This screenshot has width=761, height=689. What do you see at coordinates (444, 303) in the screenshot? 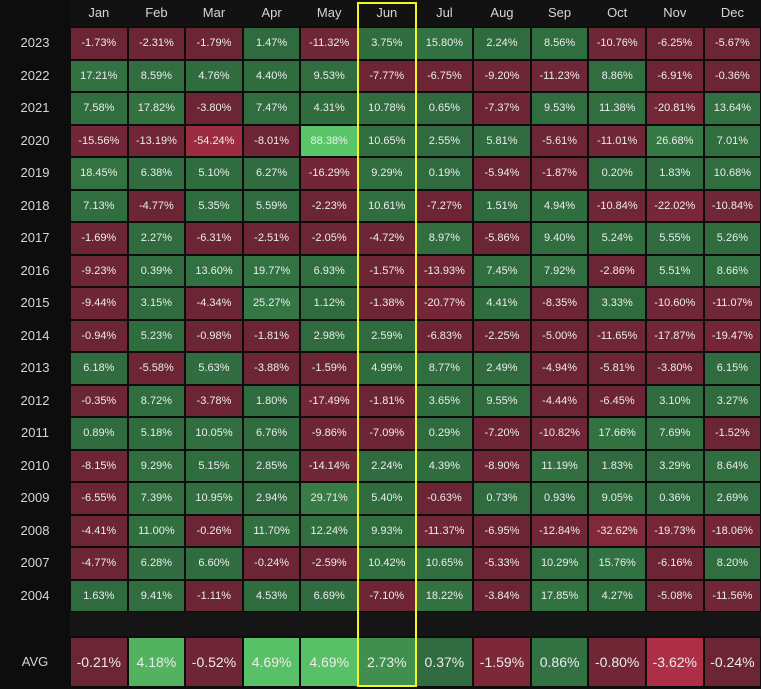
I see `heatmap-cell: -20.77%` at bounding box center [444, 303].